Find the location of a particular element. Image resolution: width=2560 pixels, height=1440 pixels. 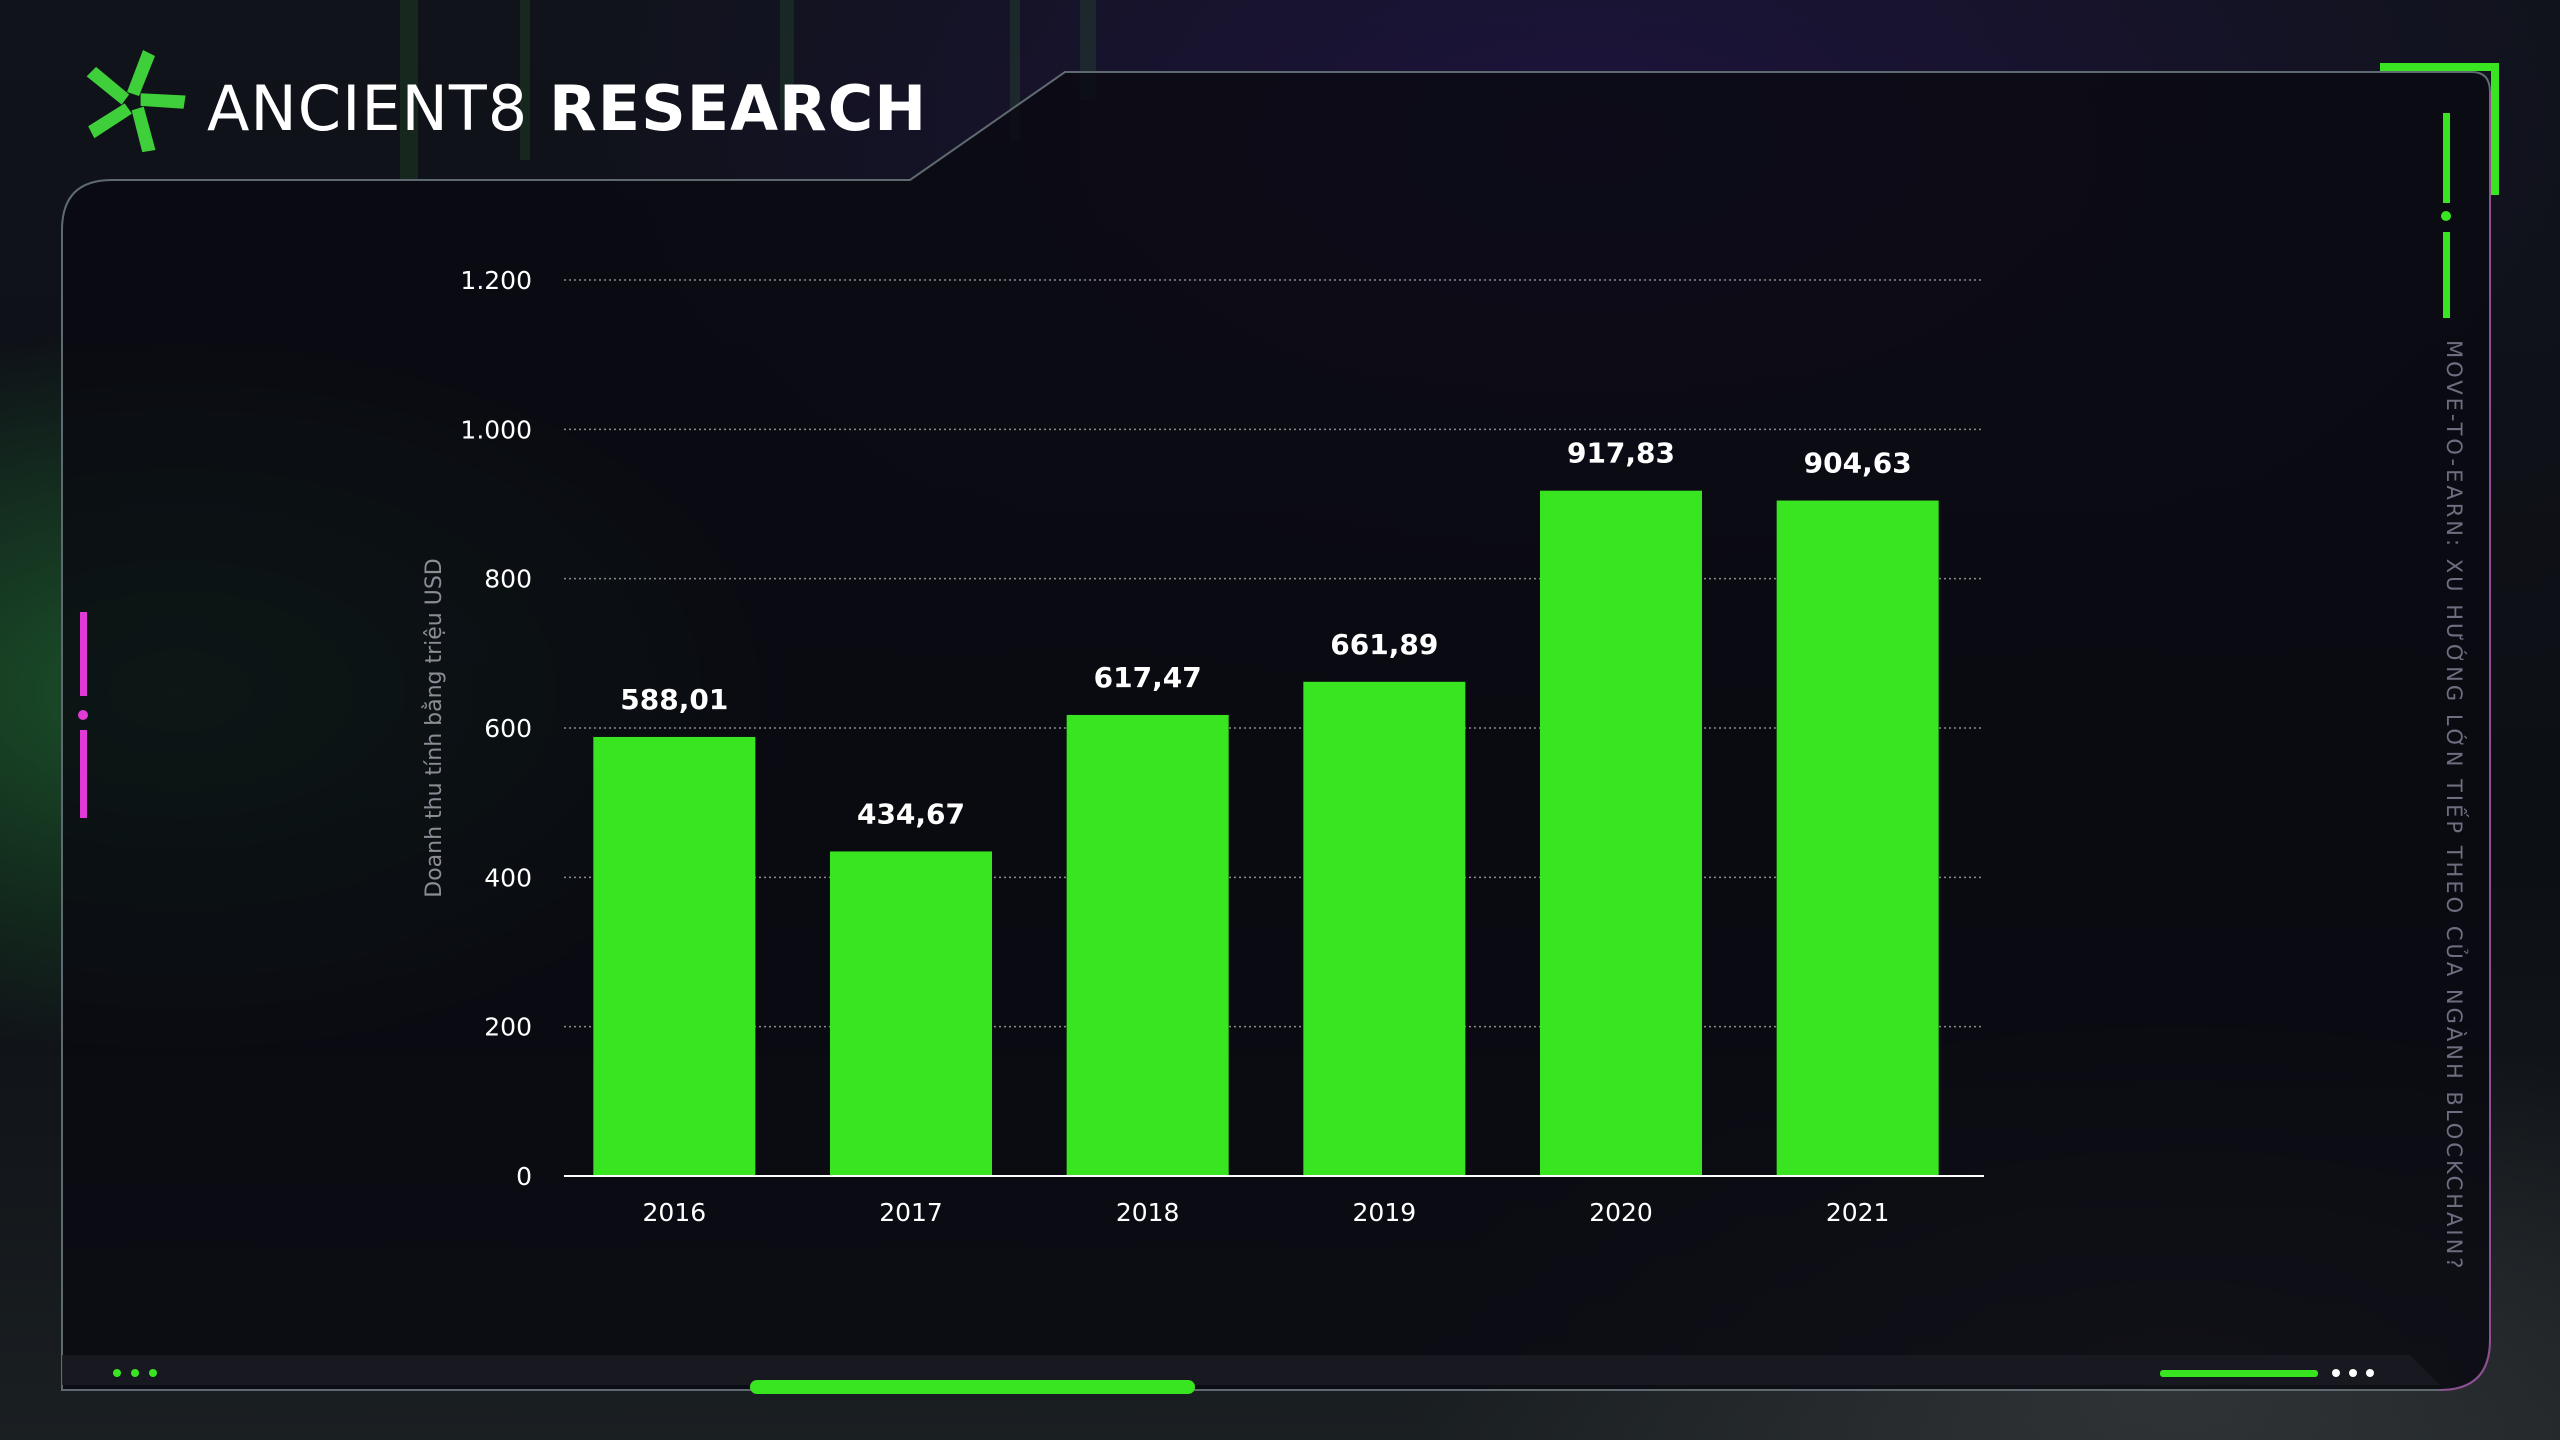

y-axis-ticks: 0 200 400 600 800 1.000 1.200 is located at coordinates (496, 728).